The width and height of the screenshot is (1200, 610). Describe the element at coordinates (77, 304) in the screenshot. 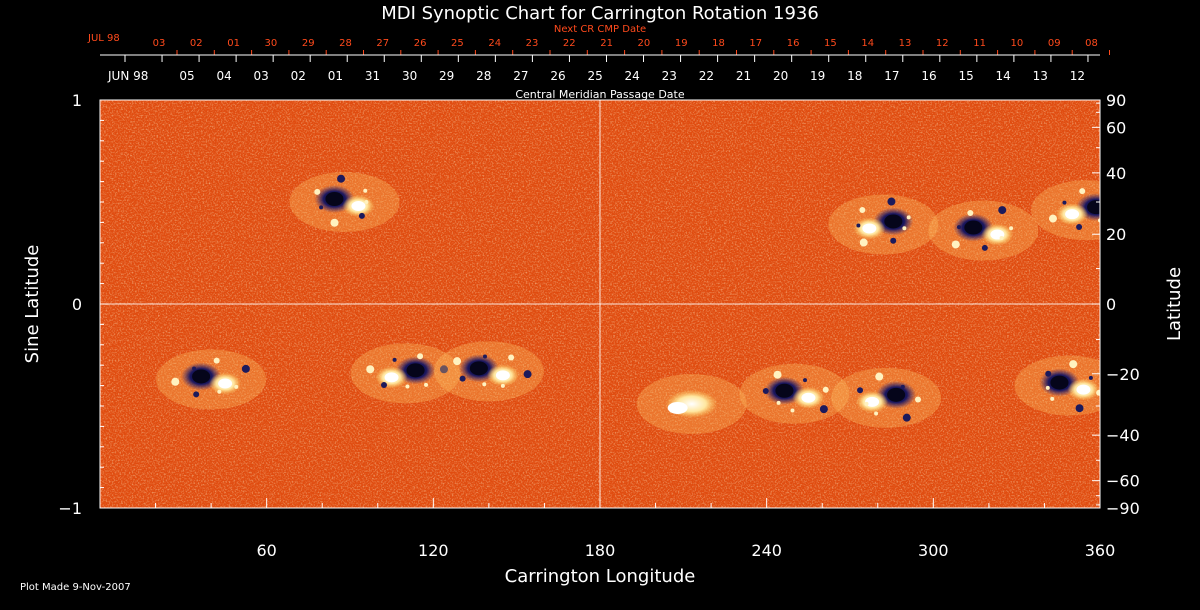

I see `y-left-tick-label: 0` at that location.